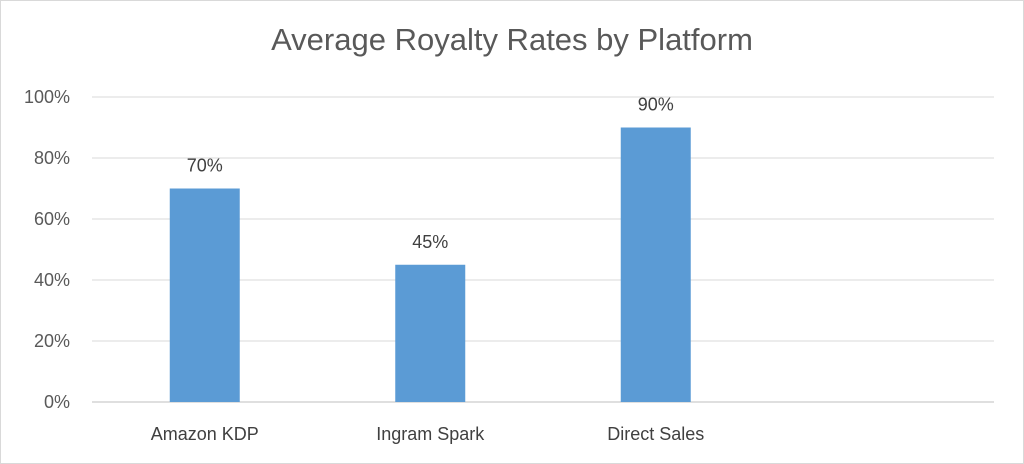 The image size is (1024, 464). What do you see at coordinates (52, 219) in the screenshot?
I see `y-tick-label: 60%` at bounding box center [52, 219].